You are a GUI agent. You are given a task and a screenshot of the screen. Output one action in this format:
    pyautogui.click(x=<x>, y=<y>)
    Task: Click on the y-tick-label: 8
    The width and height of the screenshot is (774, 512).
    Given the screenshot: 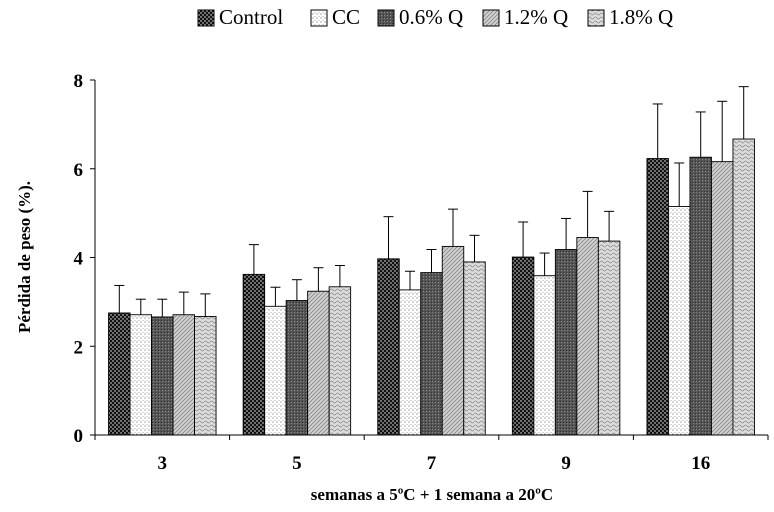 What is the action you would take?
    pyautogui.click(x=79, y=81)
    